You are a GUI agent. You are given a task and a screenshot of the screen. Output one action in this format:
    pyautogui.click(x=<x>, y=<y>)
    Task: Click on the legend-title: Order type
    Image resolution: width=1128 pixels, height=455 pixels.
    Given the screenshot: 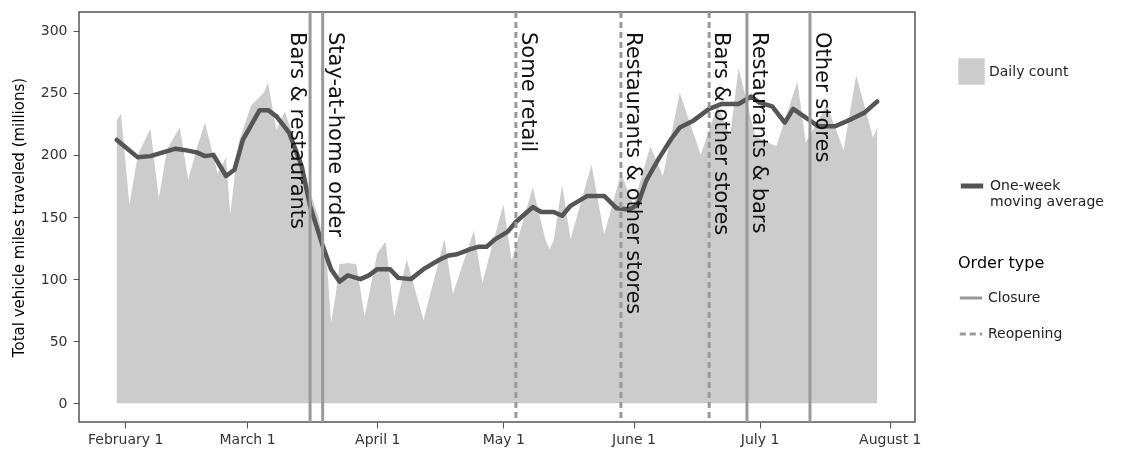 What is the action you would take?
    pyautogui.click(x=1001, y=262)
    